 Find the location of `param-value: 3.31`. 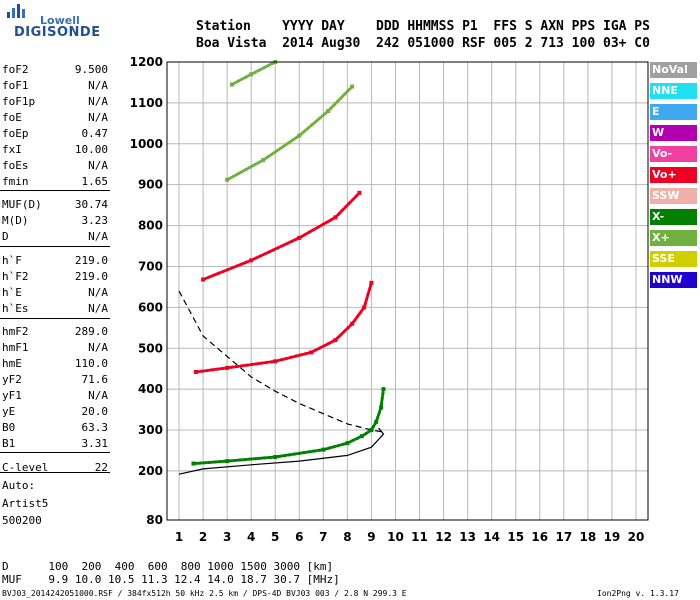

param-value: 3.31 is located at coordinates (95, 443).